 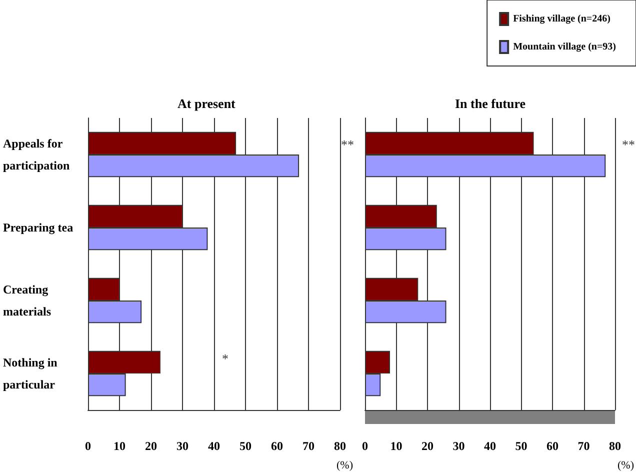 I want to click on chart-title: At present, so click(x=207, y=103).